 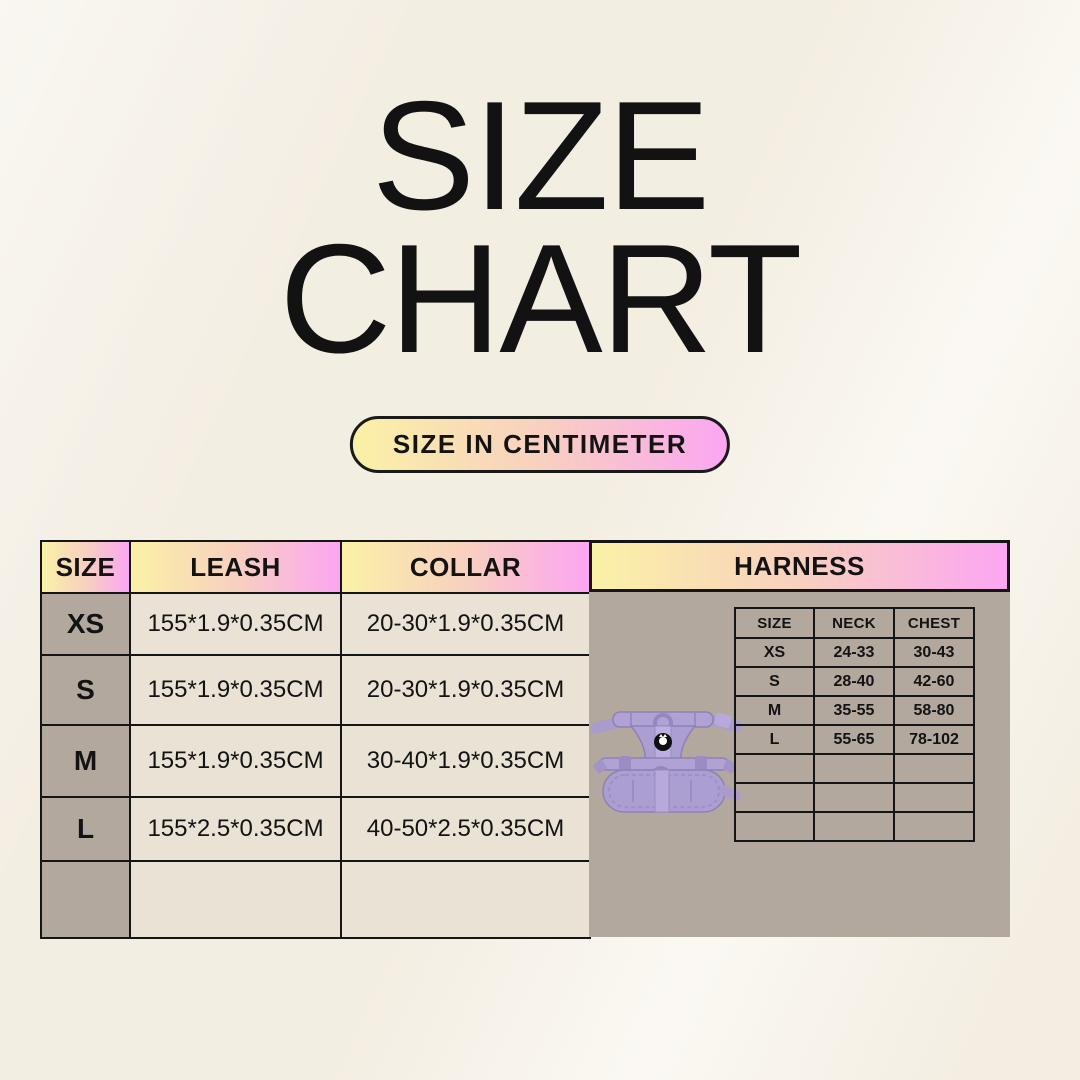 What do you see at coordinates (934, 739) in the screenshot?
I see `harness-chest-l: 78-102` at bounding box center [934, 739].